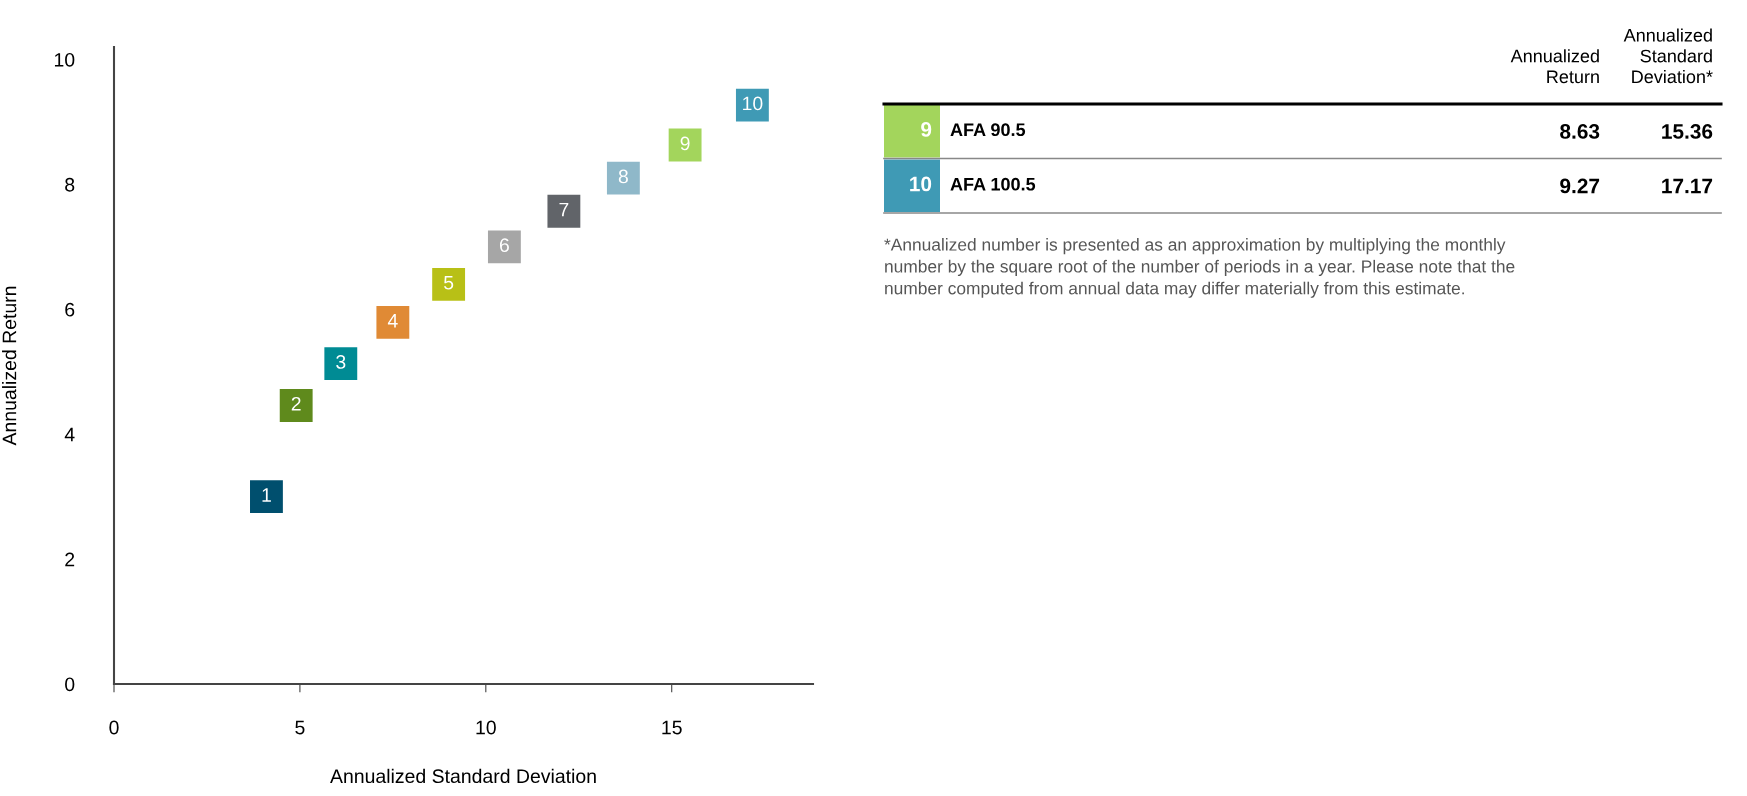 This screenshot has width=1747, height=796. What do you see at coordinates (70, 684) in the screenshot?
I see `y-tick-label: 0` at bounding box center [70, 684].